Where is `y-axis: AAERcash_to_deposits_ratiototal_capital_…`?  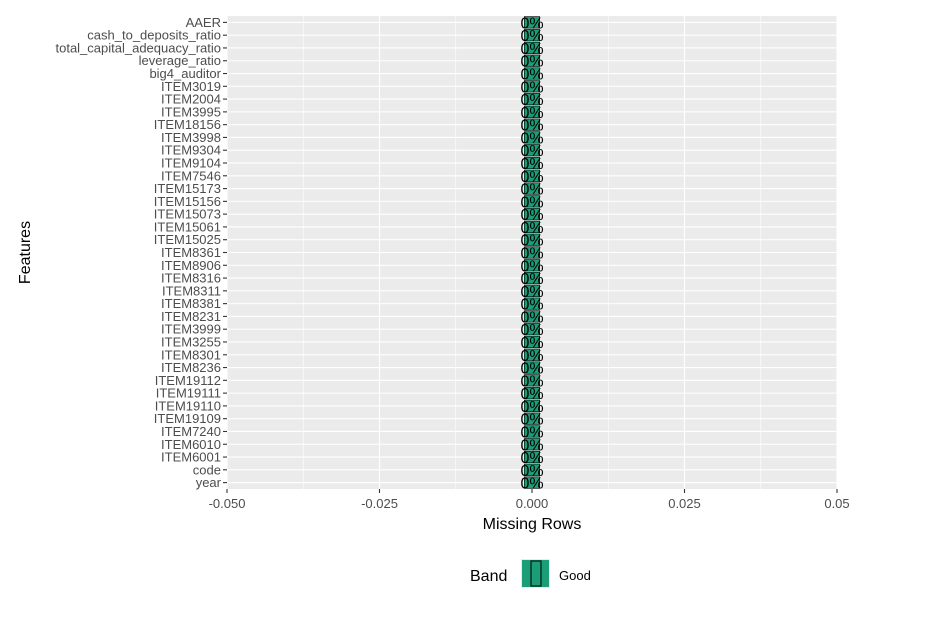 y-axis: AAERcash_to_deposits_ratiototal_capital_… is located at coordinates (141, 252).